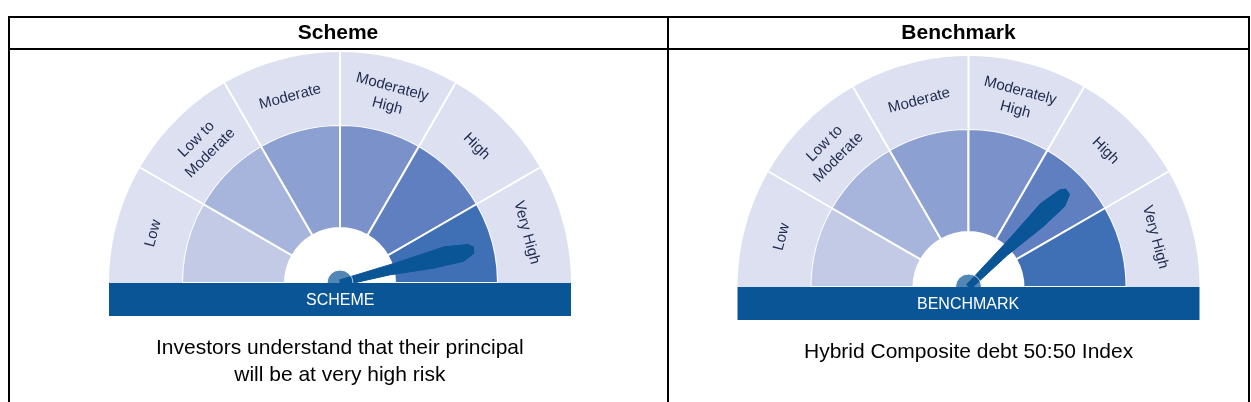 Image resolution: width=1251 pixels, height=402 pixels. I want to click on text: BENCHMARK, so click(968, 303).